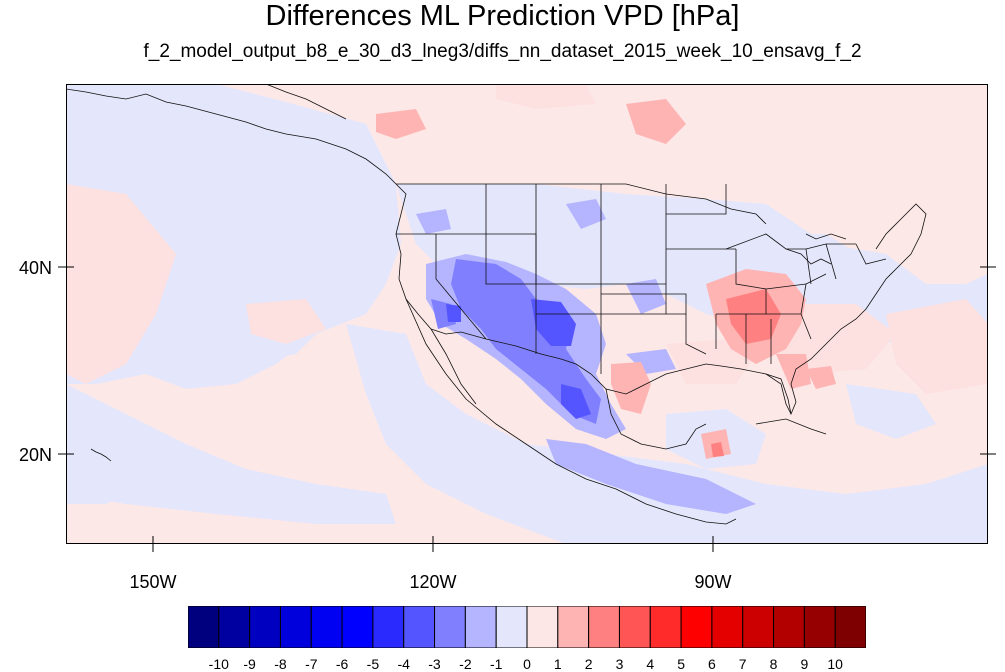 This screenshot has width=1005, height=672. What do you see at coordinates (280, 664) in the screenshot?
I see `colorbar-tick-label: -8` at bounding box center [280, 664].